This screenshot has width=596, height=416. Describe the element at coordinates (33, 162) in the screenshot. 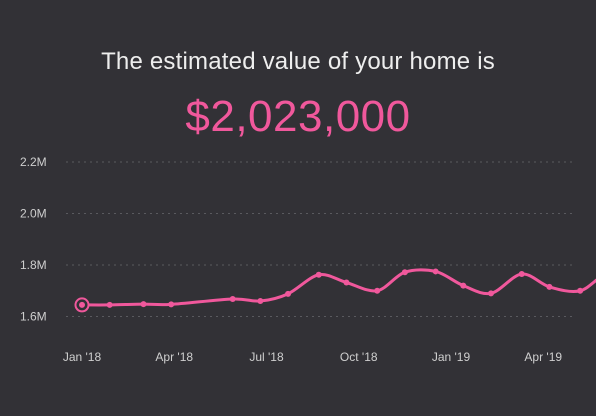

I see `y-tick-label: 2.2M` at that location.